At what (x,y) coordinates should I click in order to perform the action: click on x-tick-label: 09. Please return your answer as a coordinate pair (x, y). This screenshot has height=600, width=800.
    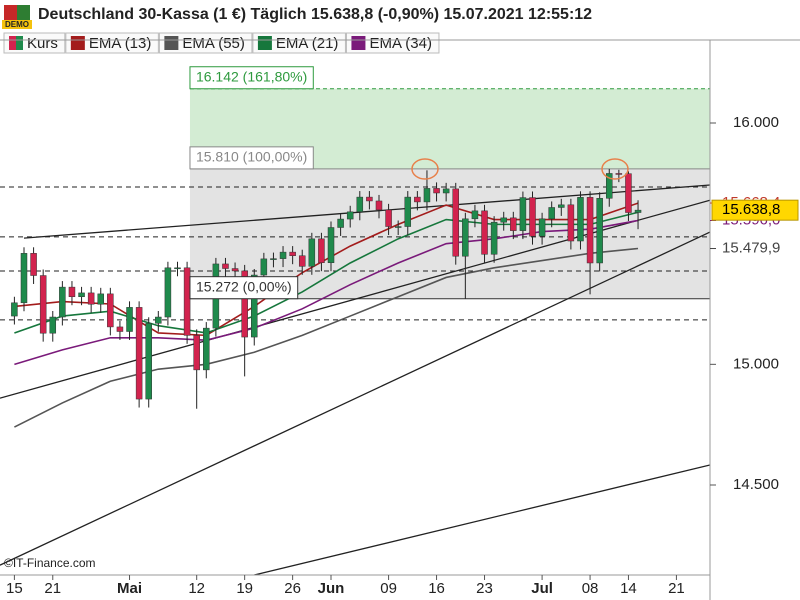
    Looking at the image, I should click on (388, 588).